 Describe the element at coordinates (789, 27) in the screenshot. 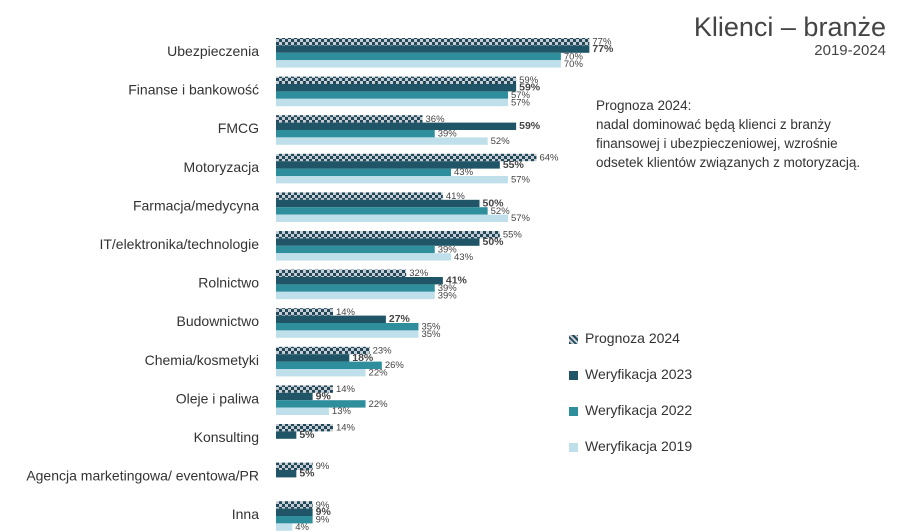

I see `chart-title: Klienci – branże` at that location.